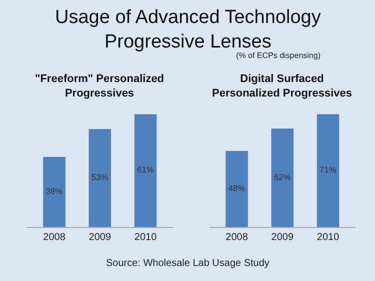 This screenshot has width=375, height=281. Describe the element at coordinates (237, 188) in the screenshot. I see `data-label: 48%` at that location.